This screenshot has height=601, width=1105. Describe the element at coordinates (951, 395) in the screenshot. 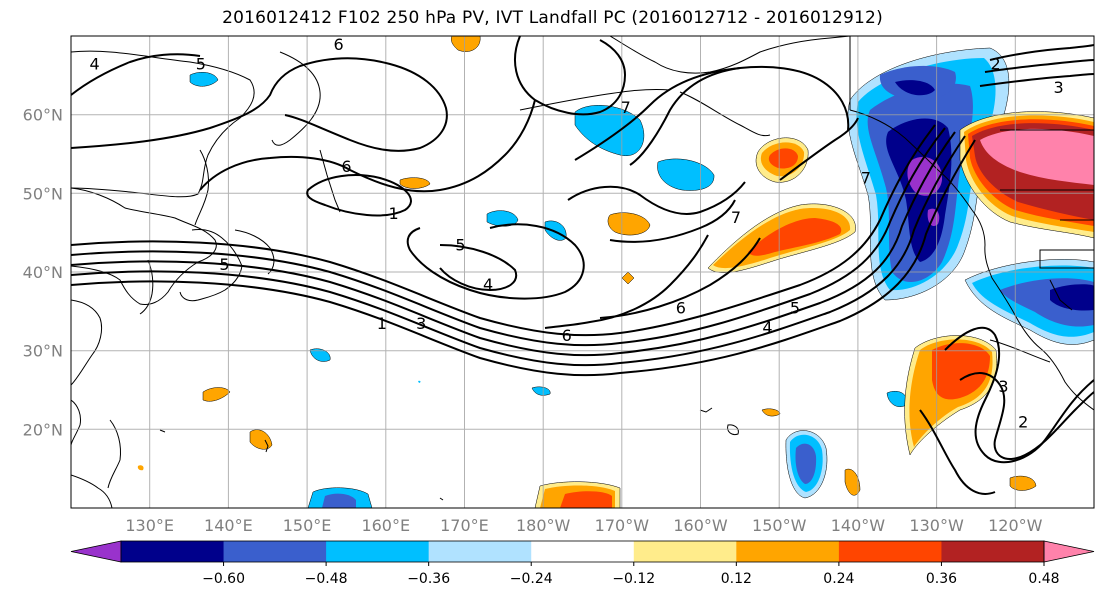

I see `positive-anomaly-subtropical-east` at that location.